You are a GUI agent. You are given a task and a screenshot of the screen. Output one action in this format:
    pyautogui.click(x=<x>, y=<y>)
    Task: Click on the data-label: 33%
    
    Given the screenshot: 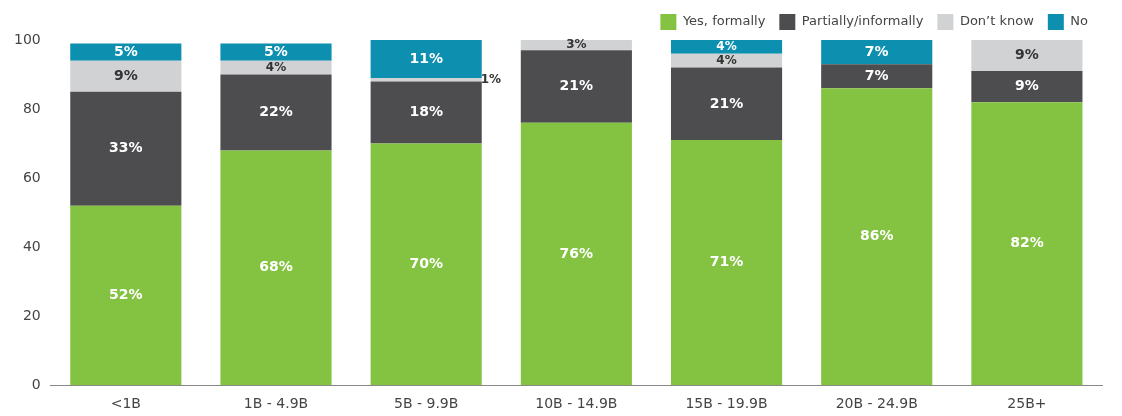 What is the action you would take?
    pyautogui.click(x=126, y=147)
    